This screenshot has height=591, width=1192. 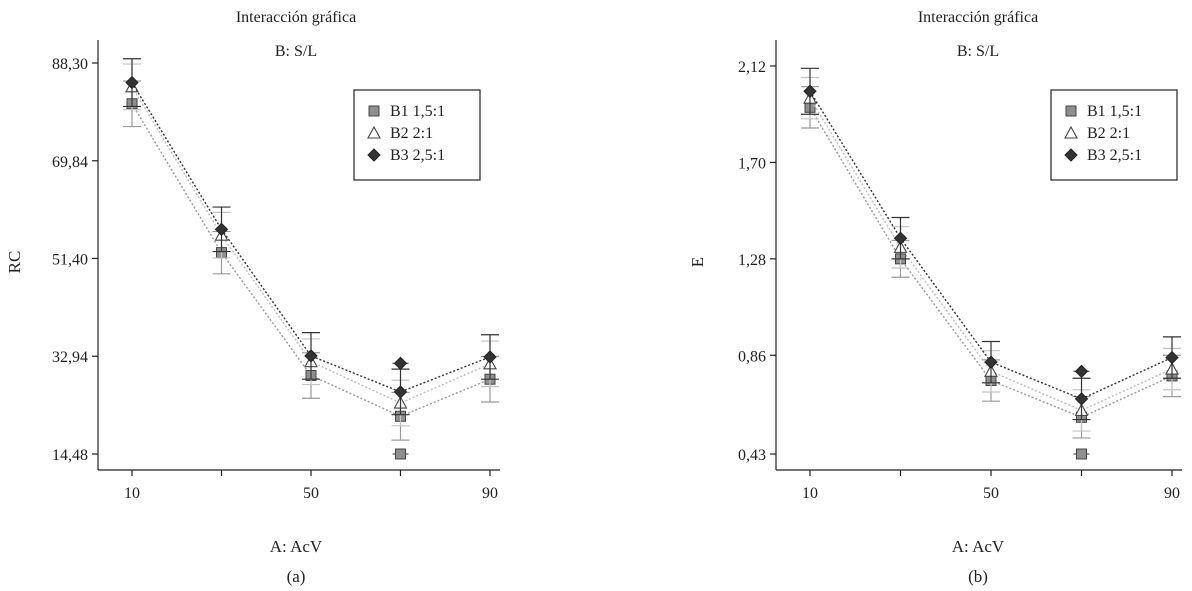 What do you see at coordinates (70, 357) in the screenshot?
I see `y-tick-label: 32,94` at bounding box center [70, 357].